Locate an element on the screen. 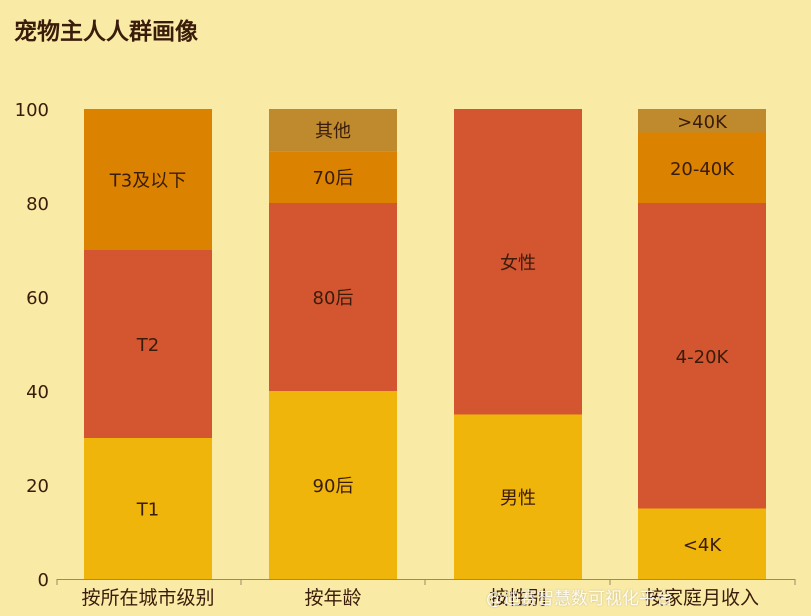 This screenshot has height=616, width=811. segment-label: 90后 is located at coordinates (333, 486).